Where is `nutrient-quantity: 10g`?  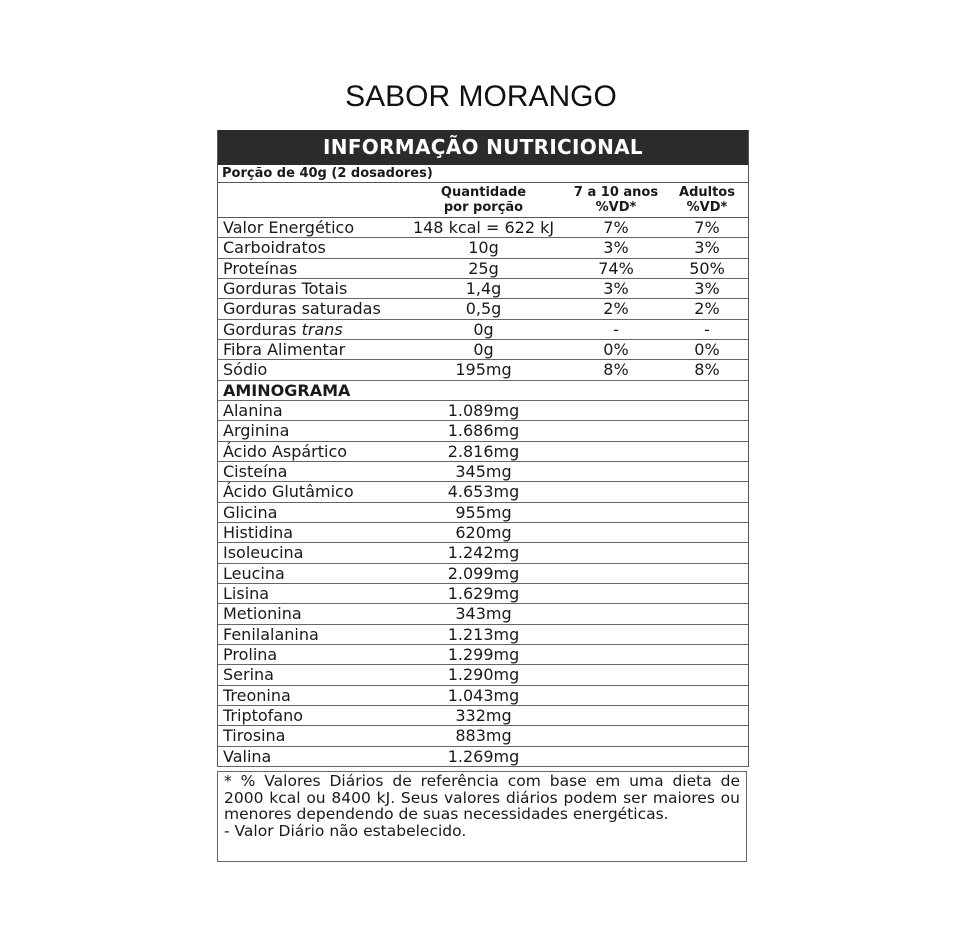 nutrient-quantity: 10g is located at coordinates (483, 248).